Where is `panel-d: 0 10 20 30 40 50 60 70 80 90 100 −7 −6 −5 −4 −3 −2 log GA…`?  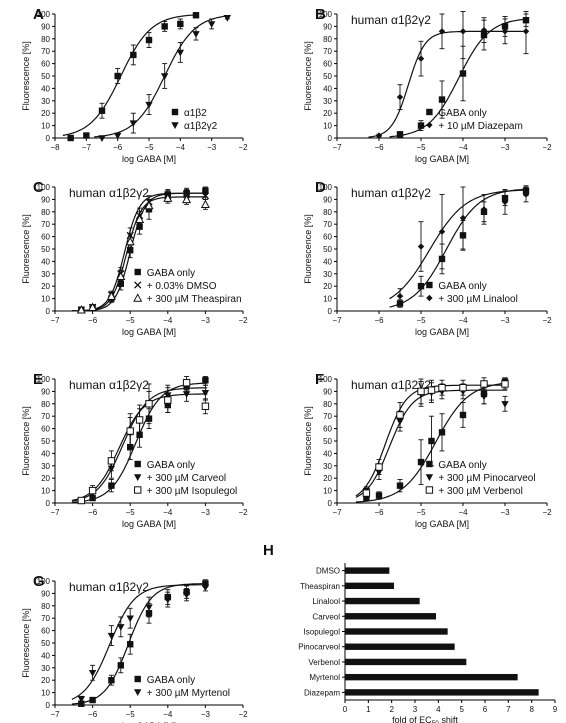
panel-d: 0 10 20 30 40 50 60 70 80 90 100 −7 −6 −5 −4 −3 −2 log GA… is located at coordinates (427, 258).